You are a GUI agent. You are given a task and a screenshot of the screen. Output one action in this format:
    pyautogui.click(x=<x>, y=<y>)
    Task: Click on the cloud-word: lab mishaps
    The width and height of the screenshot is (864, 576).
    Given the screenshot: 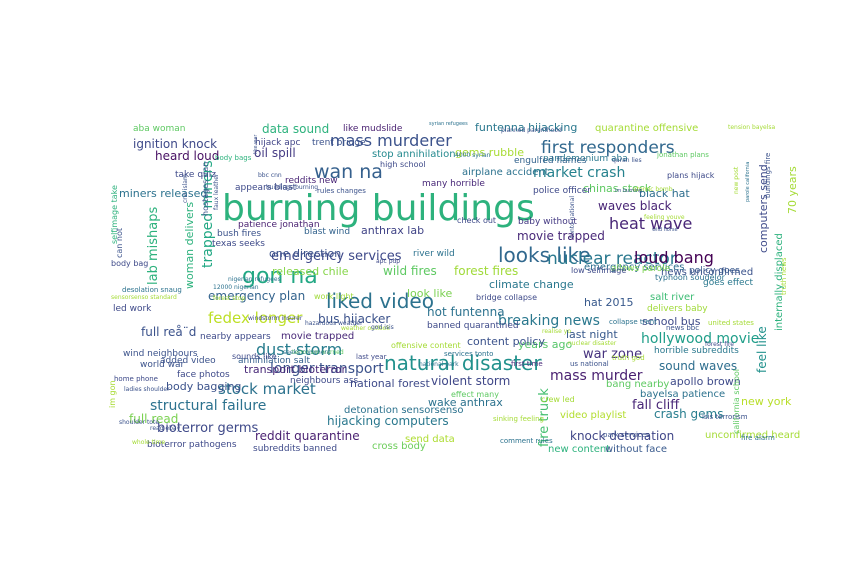 What is the action you would take?
    pyautogui.click(x=153, y=246)
    